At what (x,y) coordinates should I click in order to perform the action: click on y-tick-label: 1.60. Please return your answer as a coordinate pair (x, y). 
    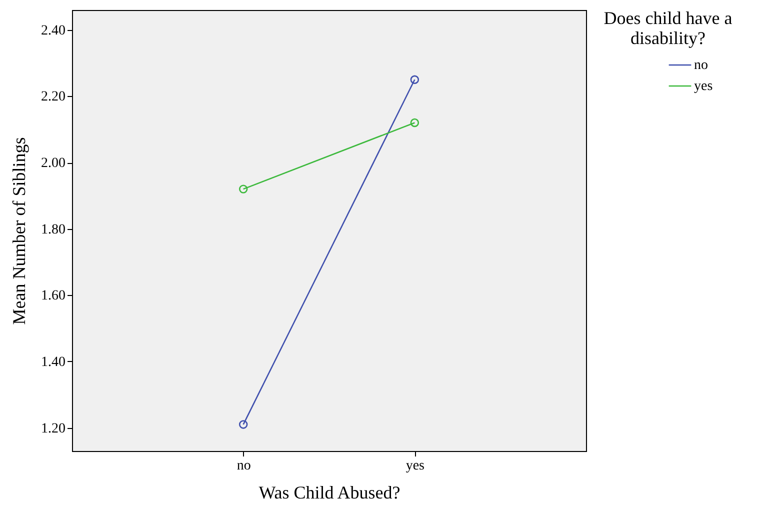
    Looking at the image, I should click on (53, 296).